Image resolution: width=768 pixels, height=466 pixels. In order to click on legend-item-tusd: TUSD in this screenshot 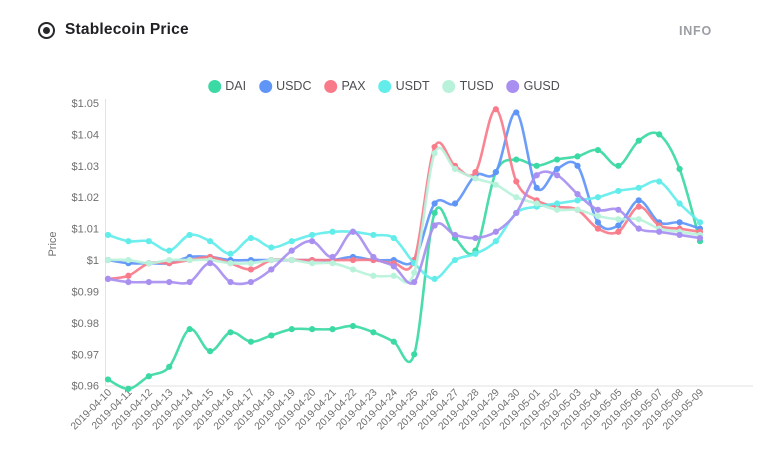, I will do `click(468, 86)`.